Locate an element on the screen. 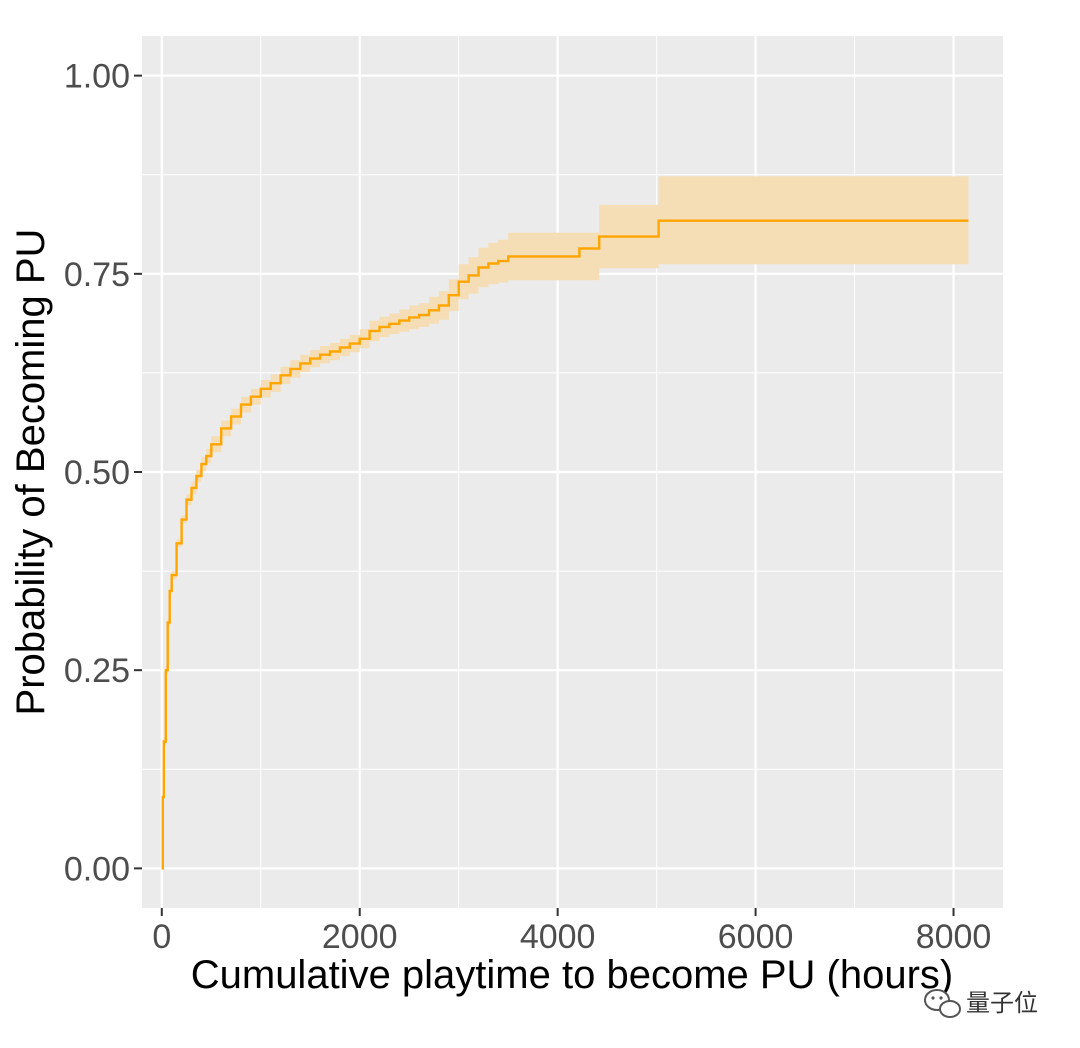  x-tick-label: 6000 is located at coordinates (756, 937).